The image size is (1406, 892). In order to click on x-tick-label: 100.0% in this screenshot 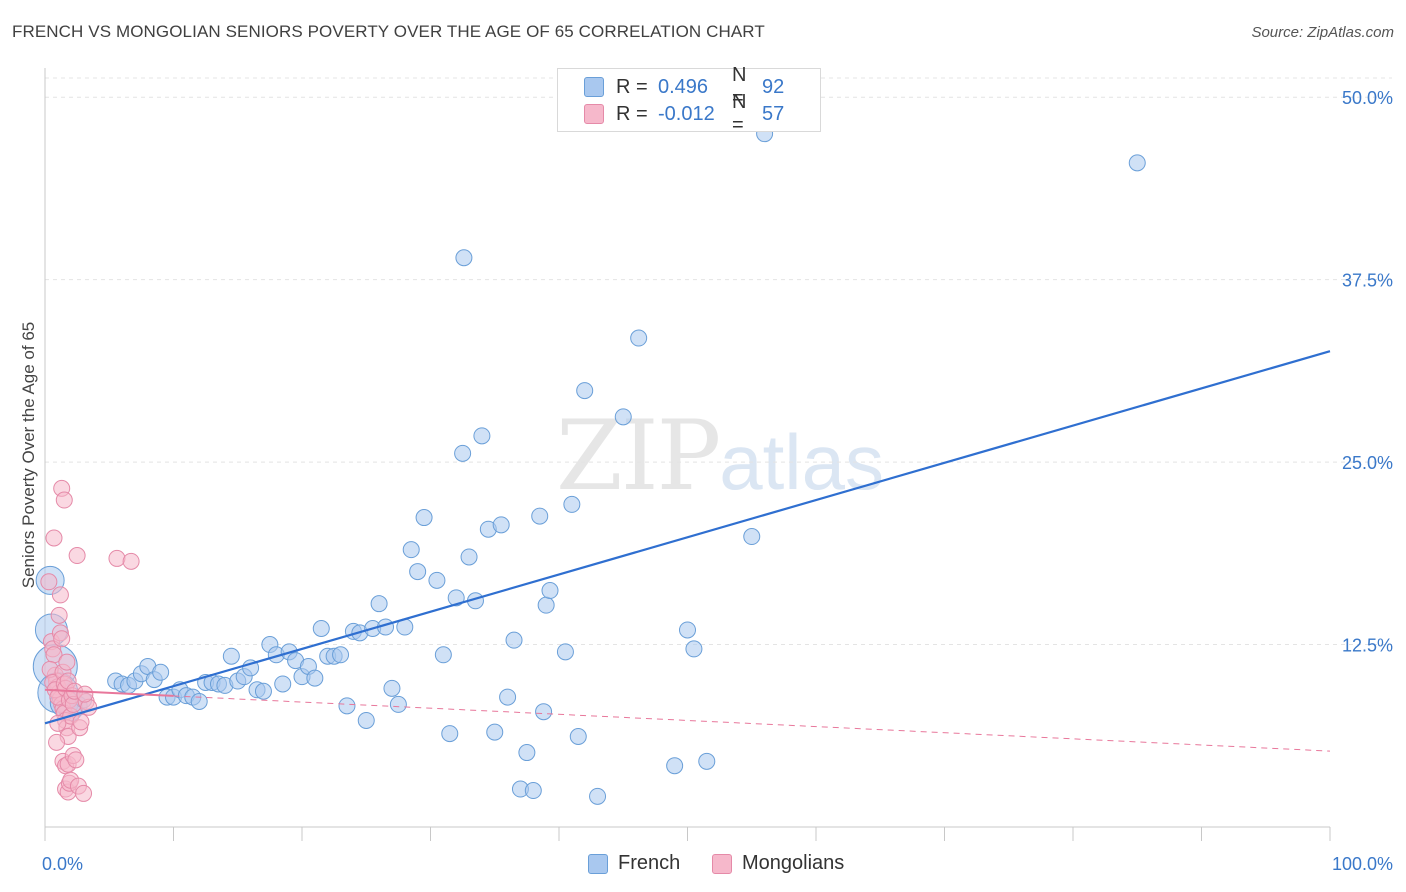, I will do `click(1362, 864)`.